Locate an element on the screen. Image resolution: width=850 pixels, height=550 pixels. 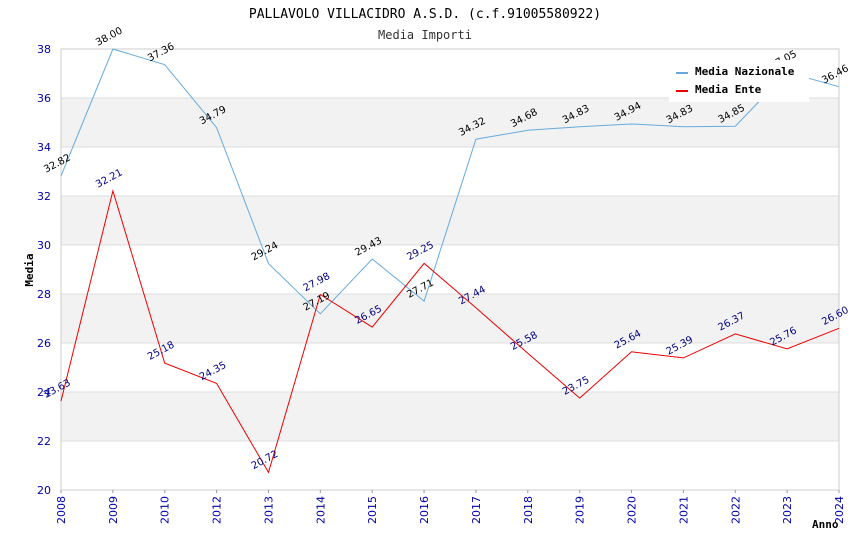
x-axis-label: Anno is located at coordinates (825, 524).